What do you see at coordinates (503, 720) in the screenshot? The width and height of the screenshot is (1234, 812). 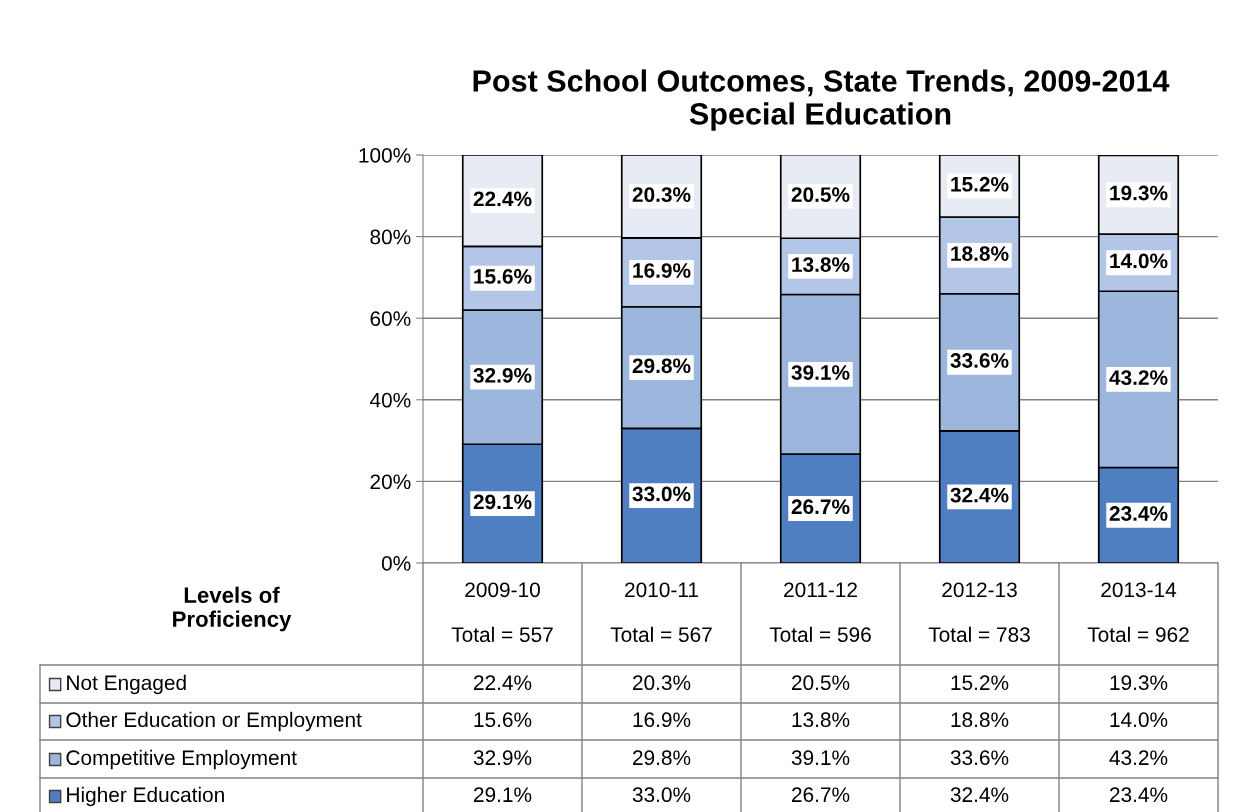 I see `data-label: 15.6%` at bounding box center [503, 720].